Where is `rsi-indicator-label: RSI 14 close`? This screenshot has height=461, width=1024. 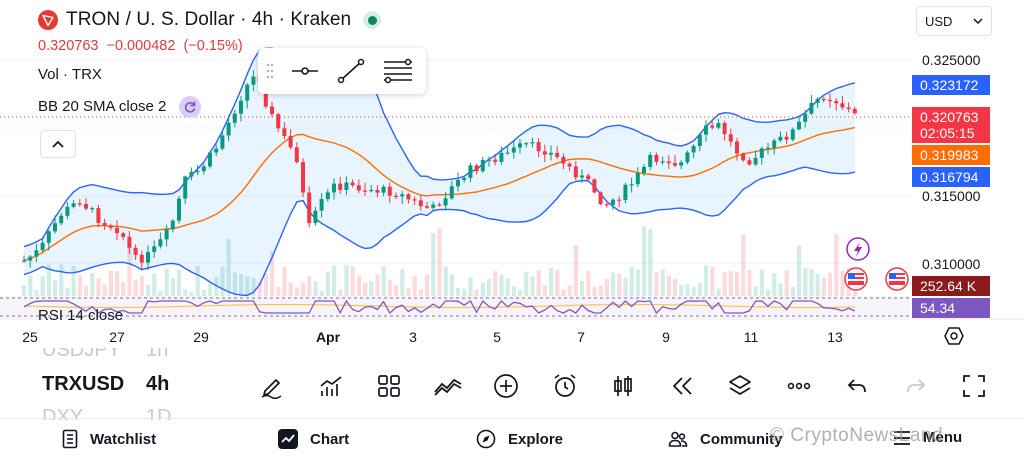
rsi-indicator-label: RSI 14 close is located at coordinates (80, 315).